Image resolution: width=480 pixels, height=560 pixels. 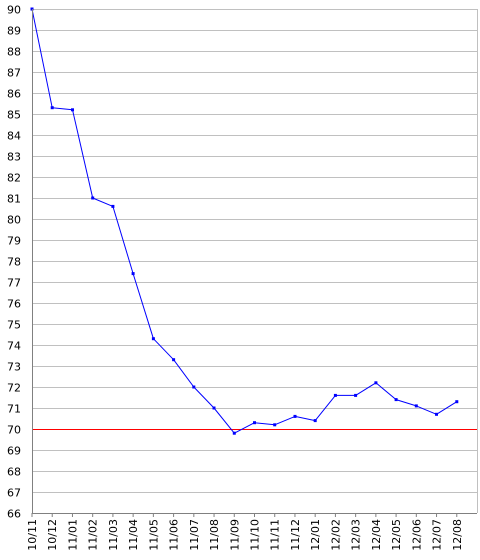 What do you see at coordinates (416, 535) in the screenshot?
I see `x-tick-label: 12/06` at bounding box center [416, 535].